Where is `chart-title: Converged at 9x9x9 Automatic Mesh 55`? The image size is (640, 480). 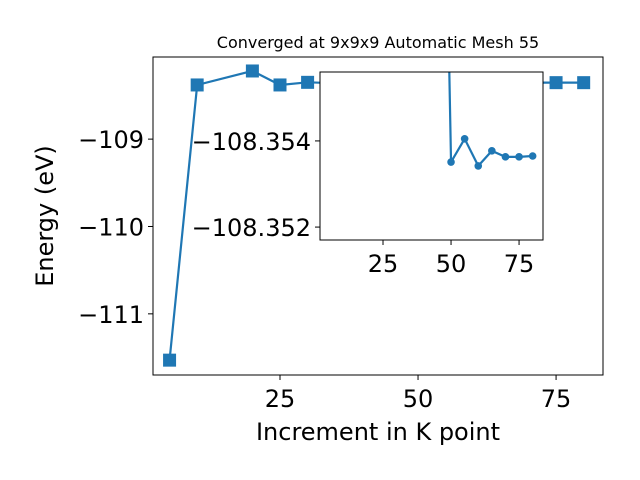 chart-title: Converged at 9x9x9 Automatic Mesh 55 is located at coordinates (378, 42).